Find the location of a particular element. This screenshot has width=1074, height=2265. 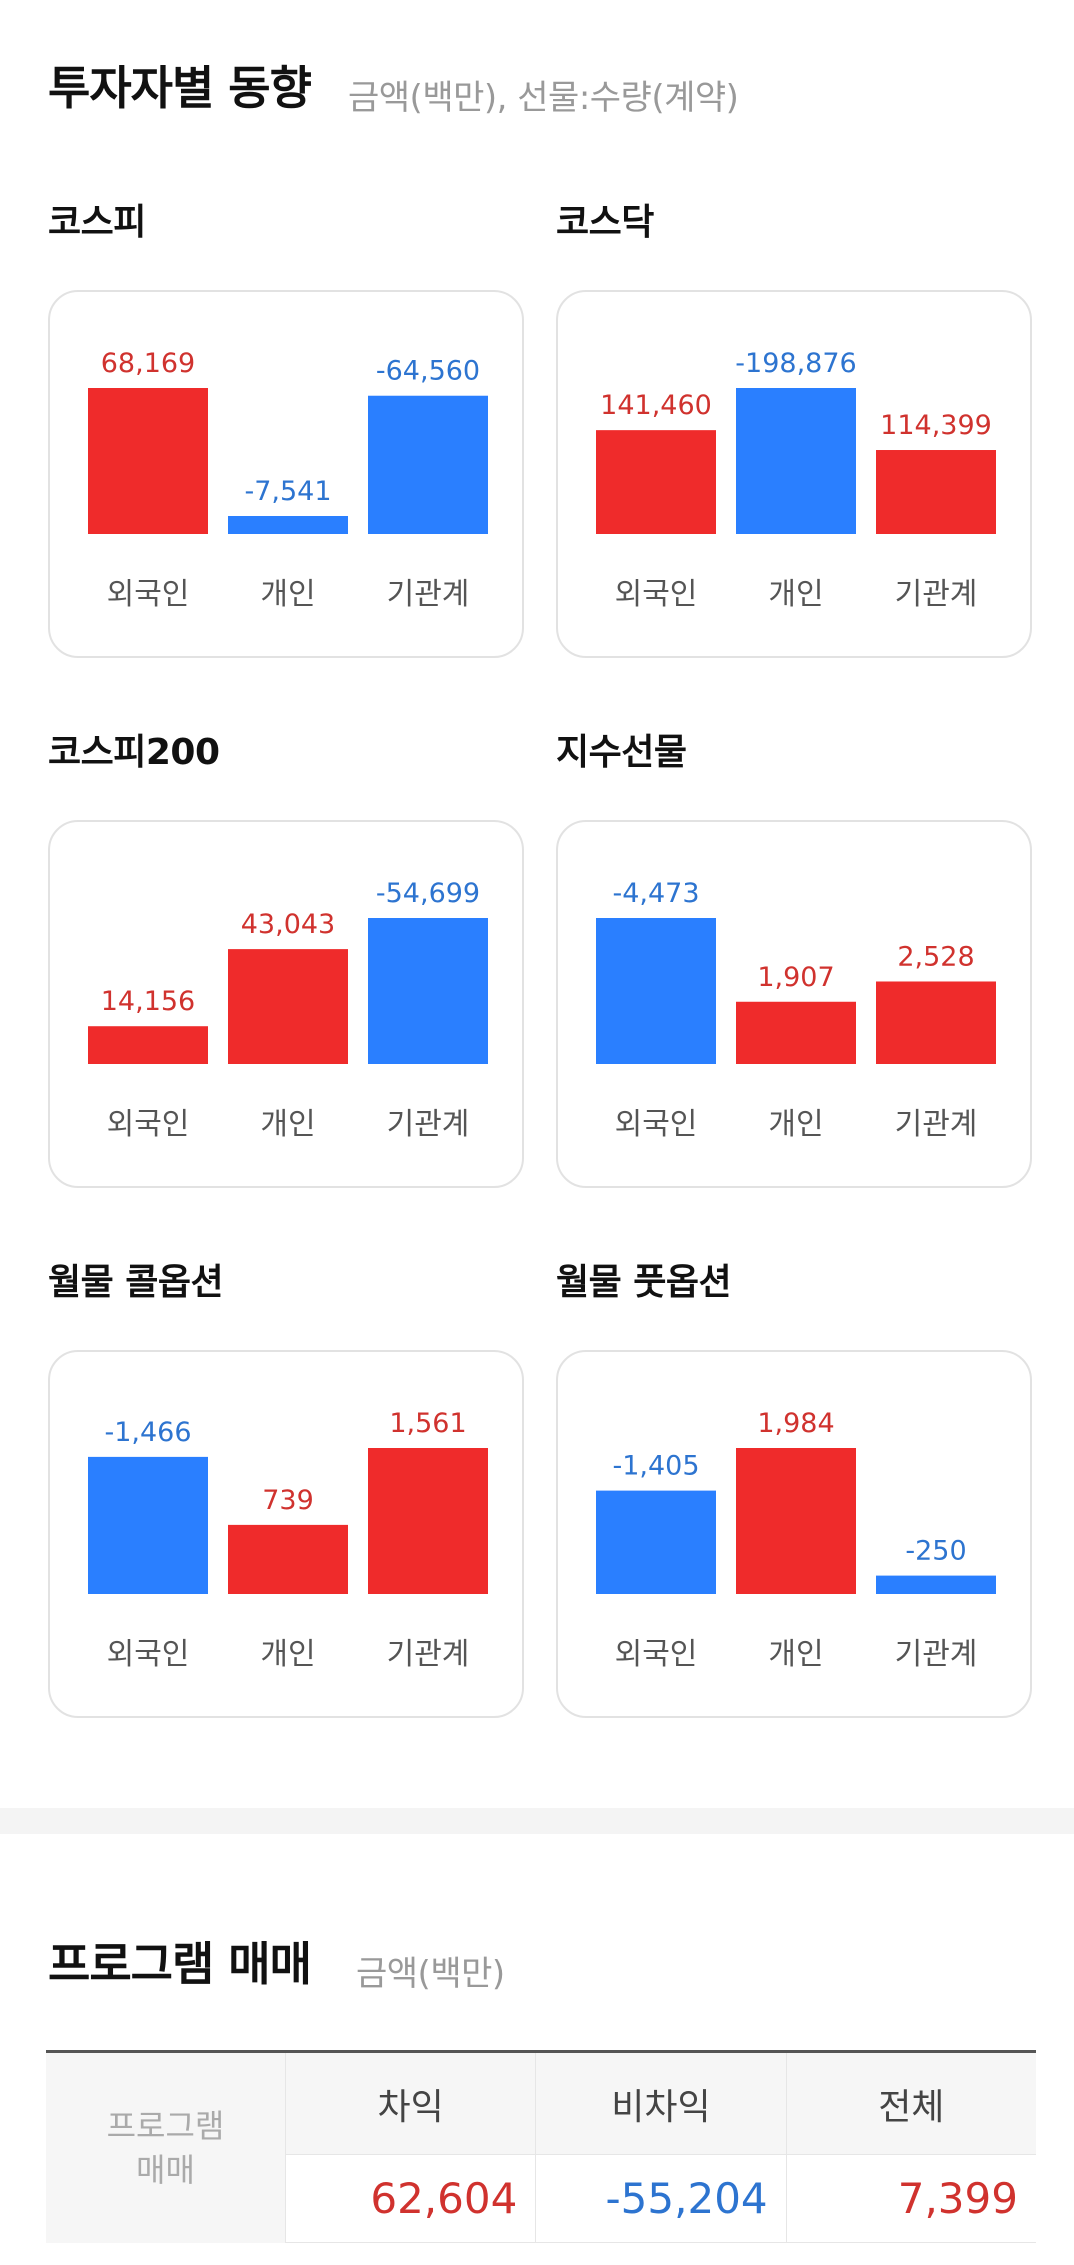

data-label-institution: -64,560 is located at coordinates (428, 371).